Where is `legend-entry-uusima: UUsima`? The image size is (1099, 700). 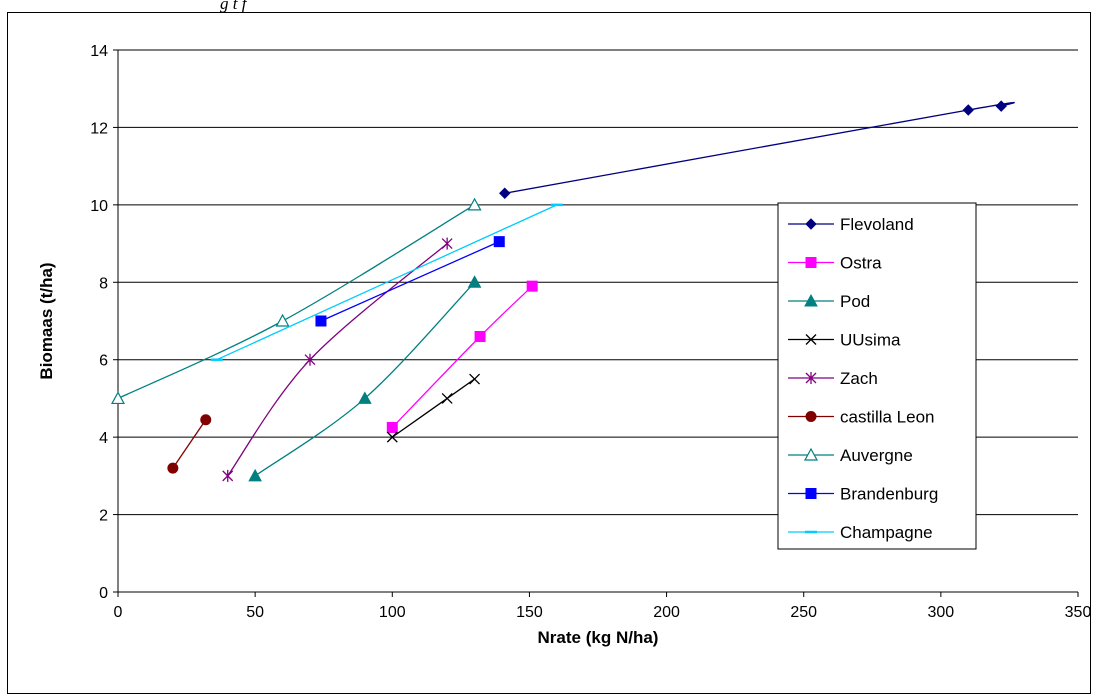
legend-entry-uusima: UUsima is located at coordinates (844, 340).